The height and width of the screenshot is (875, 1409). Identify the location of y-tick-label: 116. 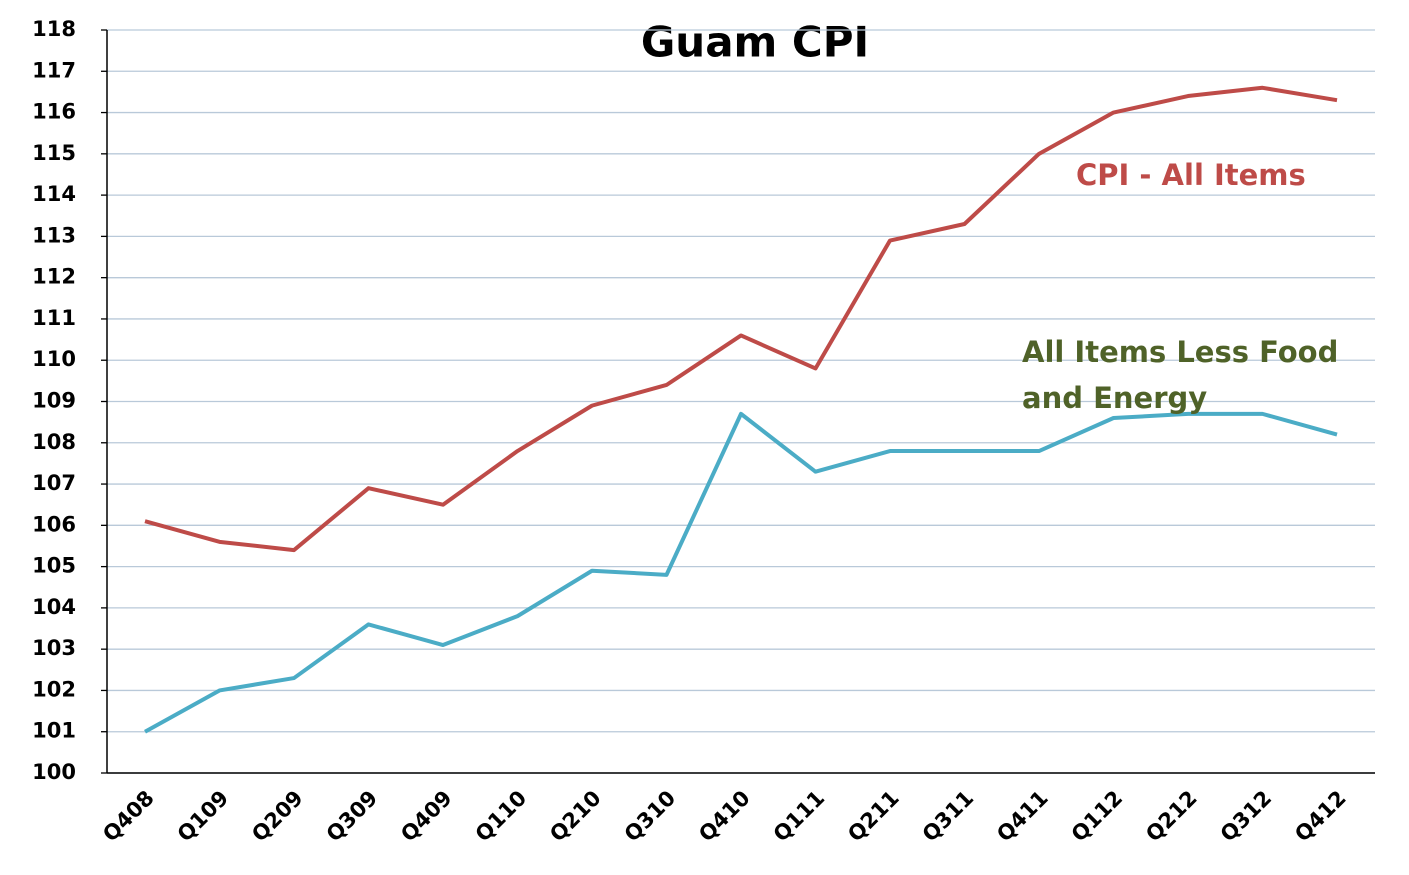
(54, 112).